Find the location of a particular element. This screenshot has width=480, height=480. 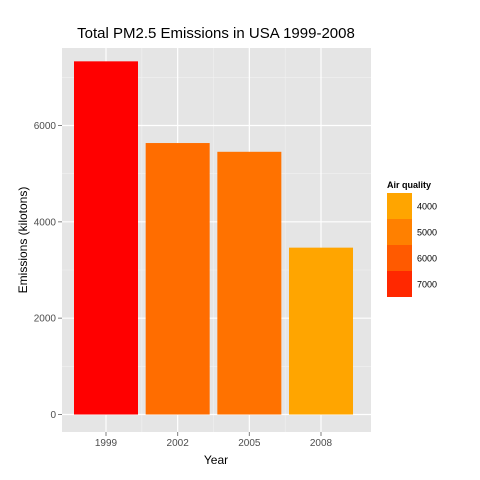

x-tick-label: 2002 is located at coordinates (178, 443).